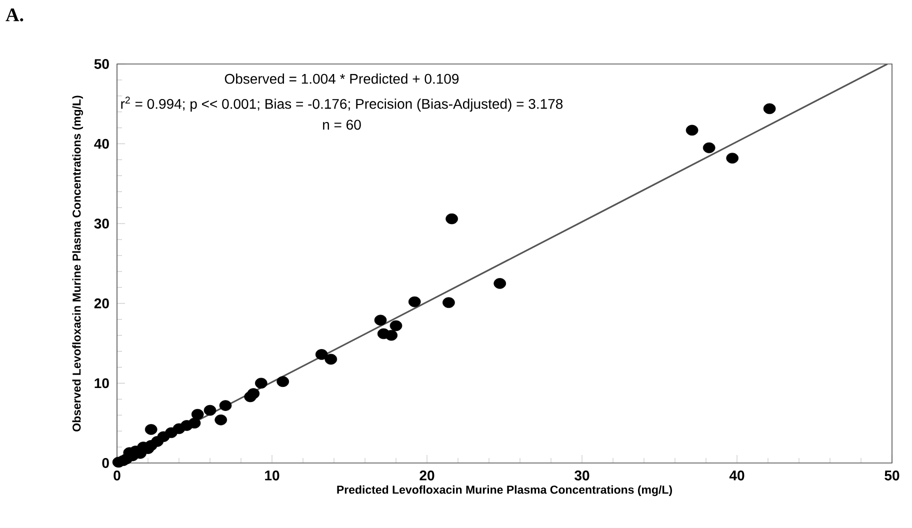 The image size is (912, 528). I want to click on y-tick-label: 20, so click(101, 303).